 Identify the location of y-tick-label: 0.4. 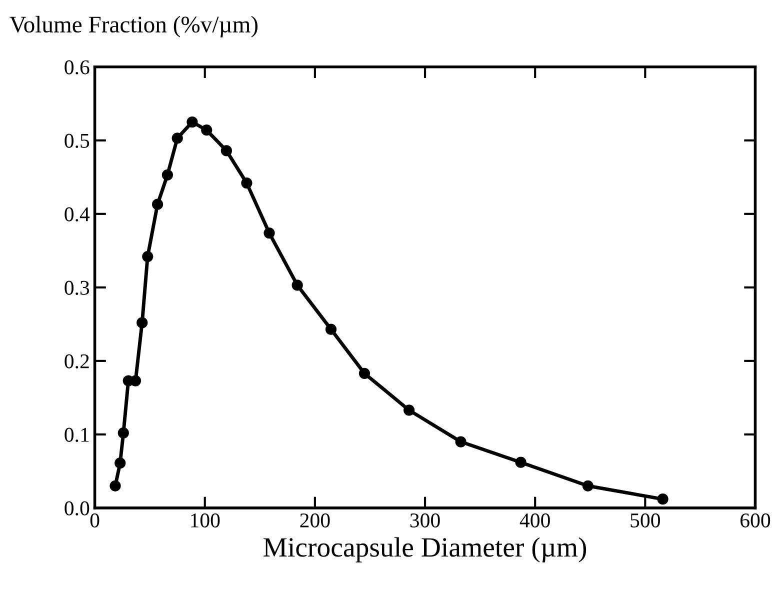
(77, 214).